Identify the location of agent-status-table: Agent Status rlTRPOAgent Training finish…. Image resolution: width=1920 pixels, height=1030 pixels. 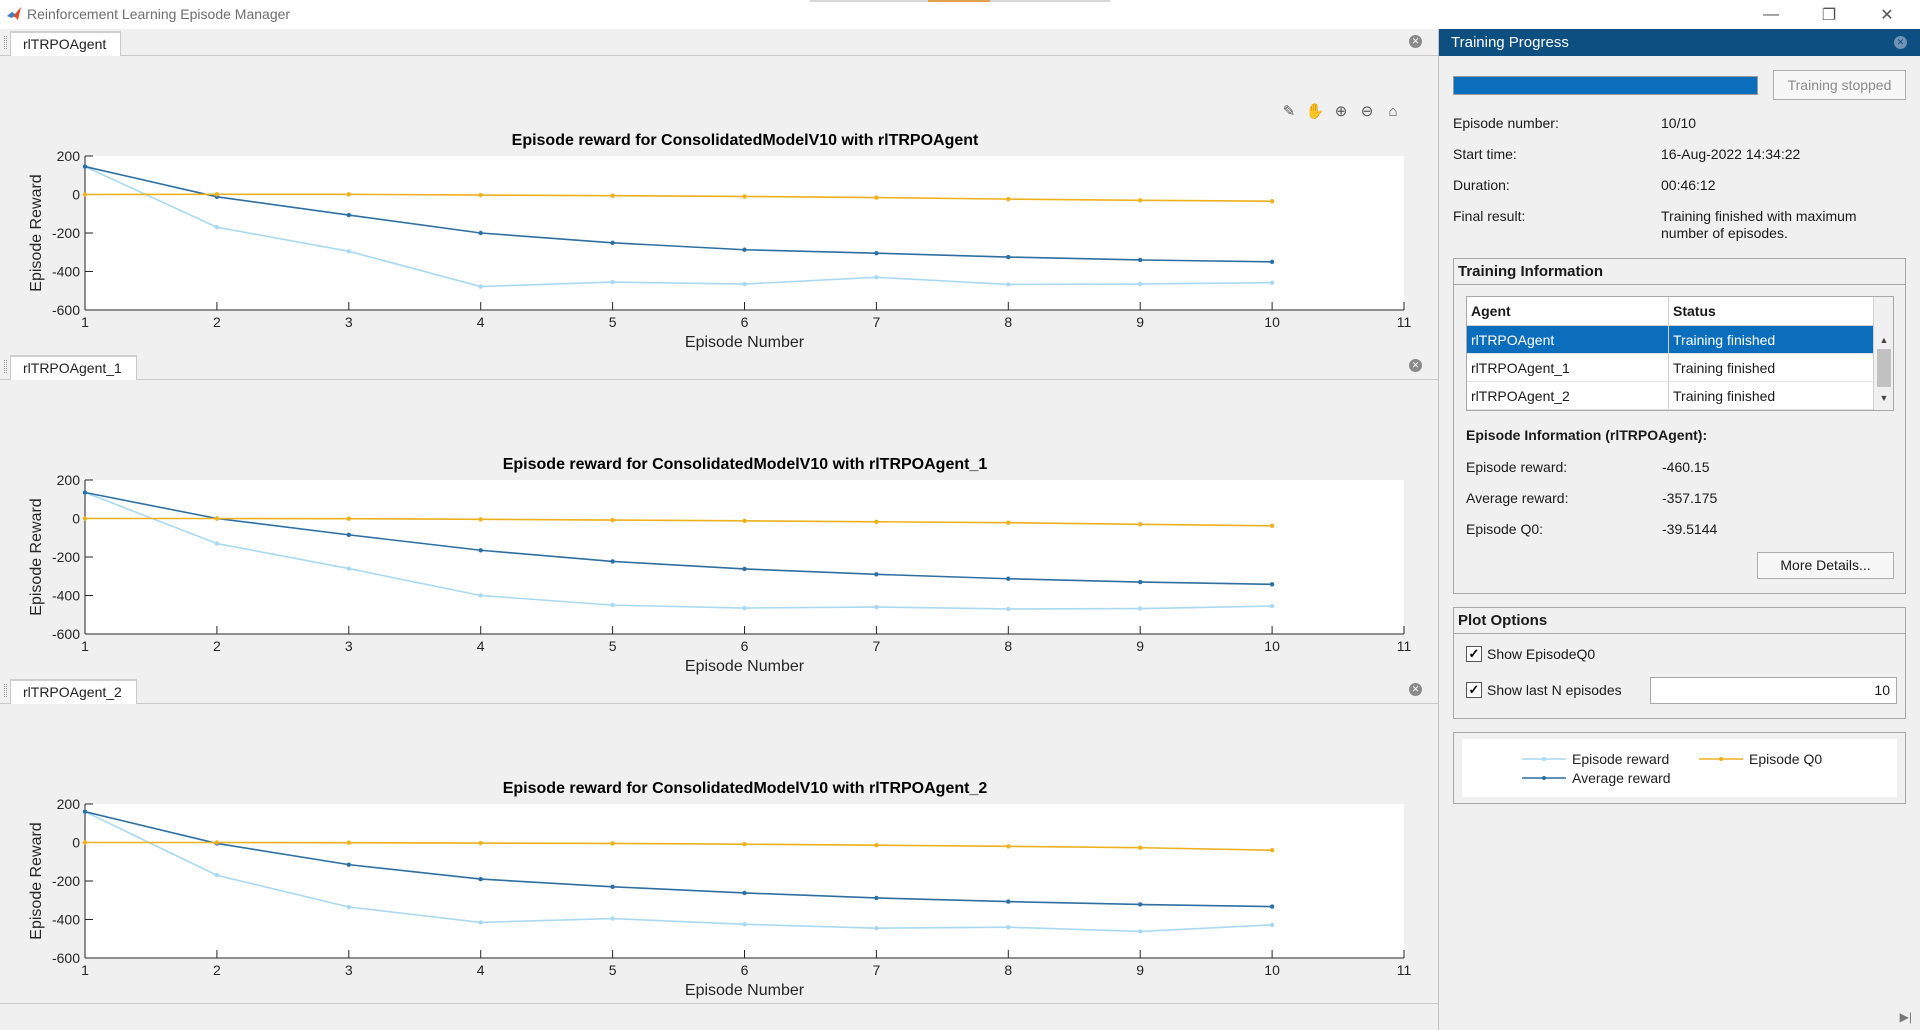
(1680, 353).